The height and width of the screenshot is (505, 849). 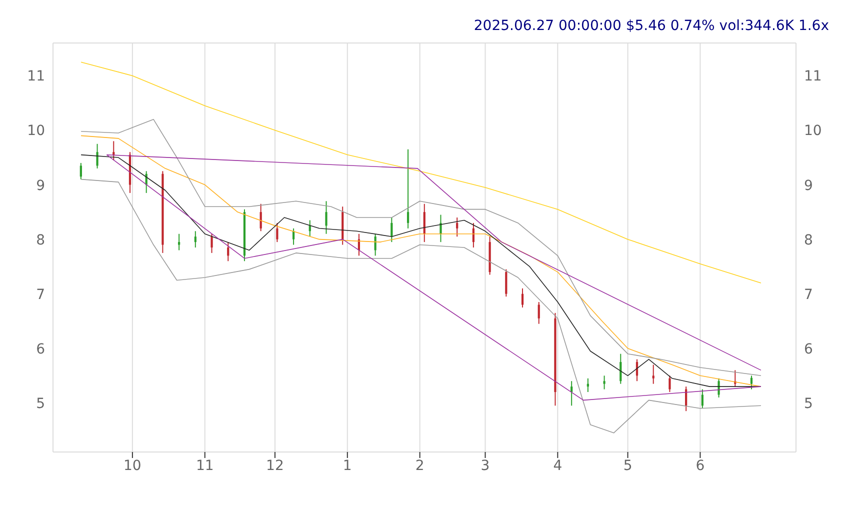 What do you see at coordinates (557, 466) in the screenshot?
I see `x-tick-label: 4` at bounding box center [557, 466].